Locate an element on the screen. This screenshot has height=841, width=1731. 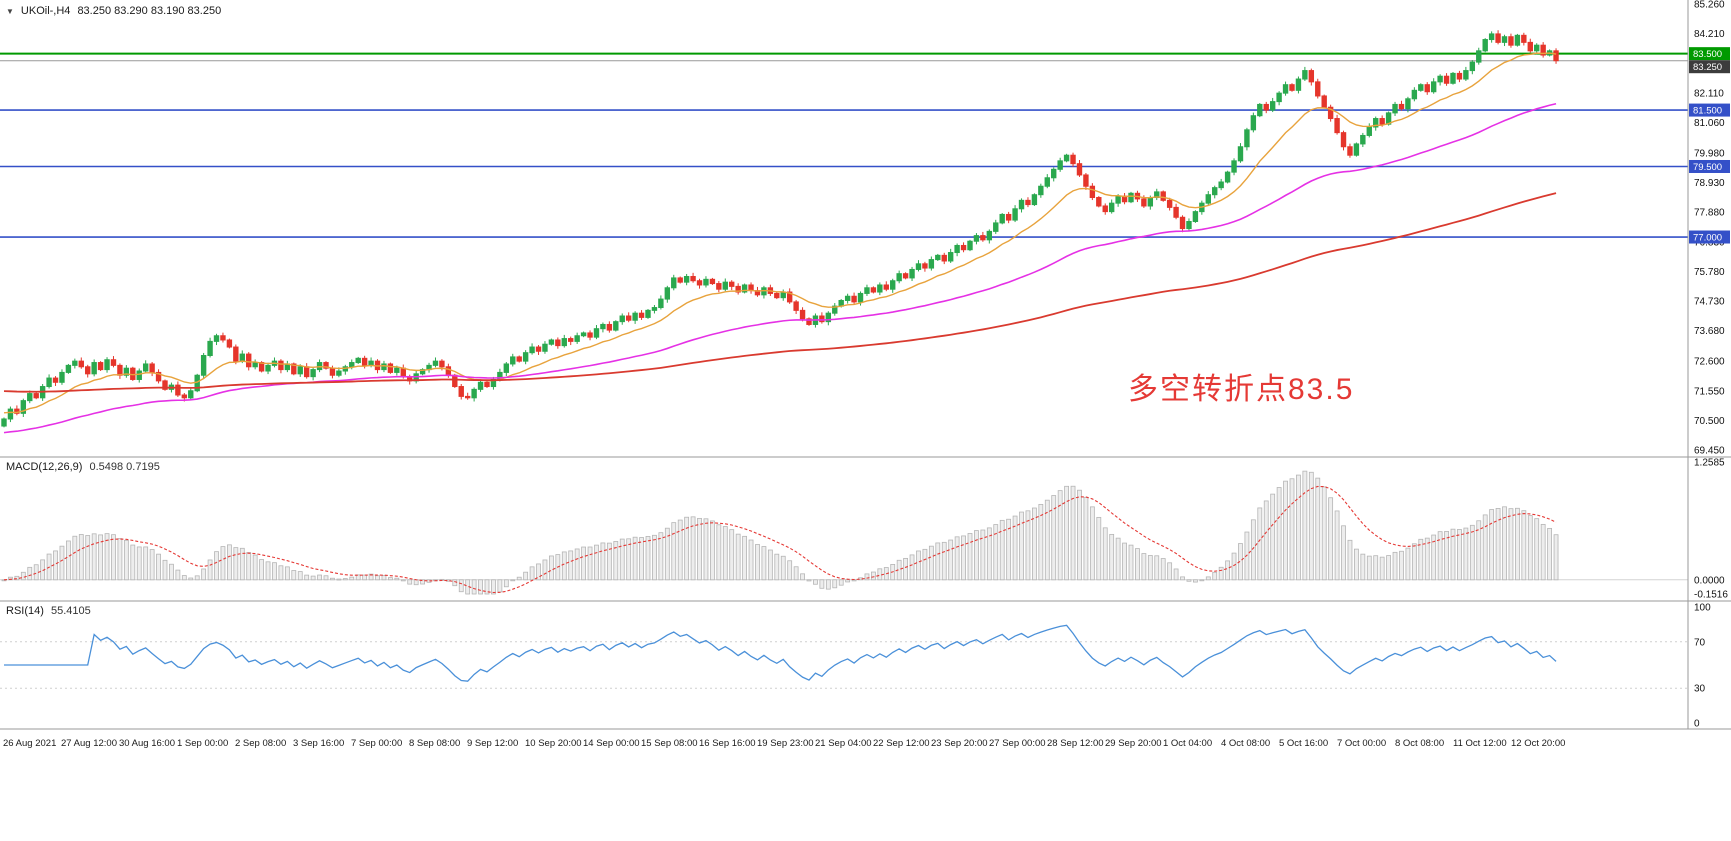
macd-axis-label: -0.1516 is located at coordinates (1711, 595).